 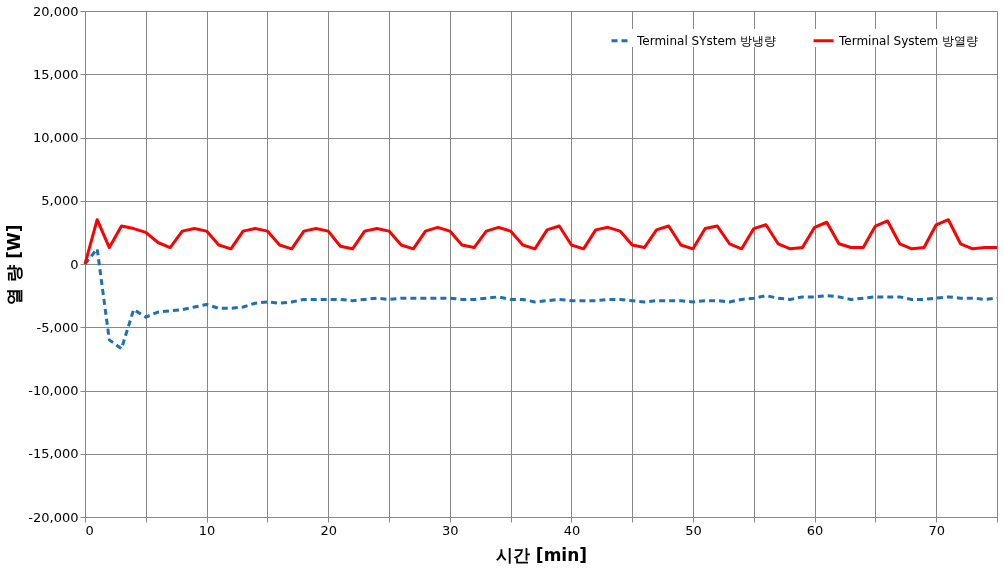 I want to click on y-tick-label: -5,000, so click(x=57, y=327).